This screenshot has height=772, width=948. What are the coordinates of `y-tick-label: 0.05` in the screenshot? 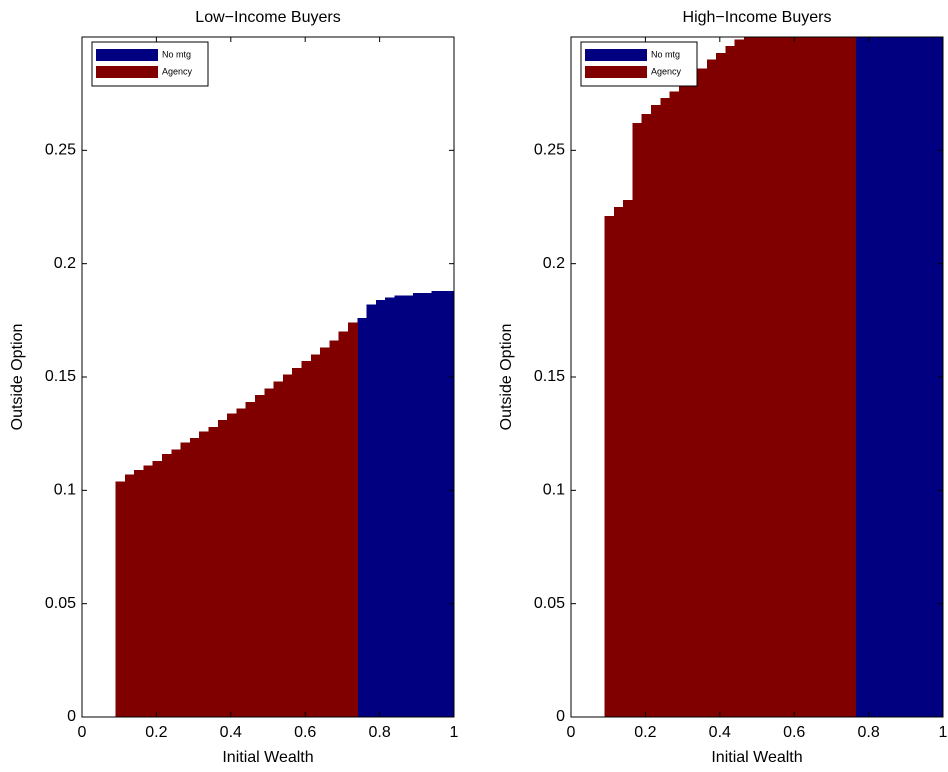 It's located at (549, 603).